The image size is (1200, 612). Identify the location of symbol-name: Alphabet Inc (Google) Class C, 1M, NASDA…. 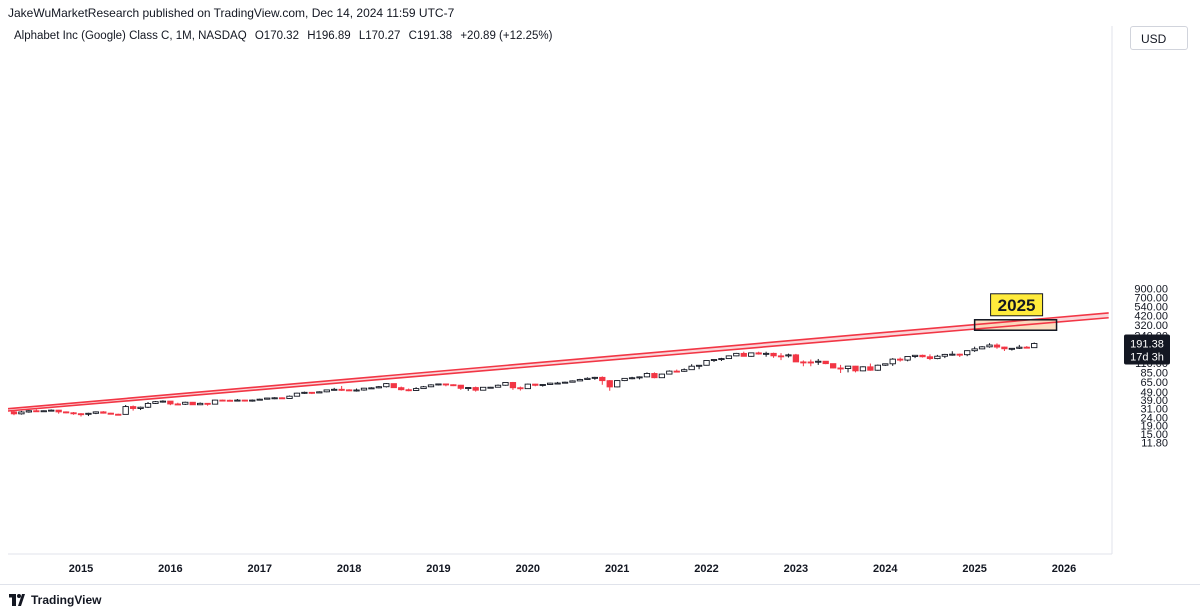
(130, 36).